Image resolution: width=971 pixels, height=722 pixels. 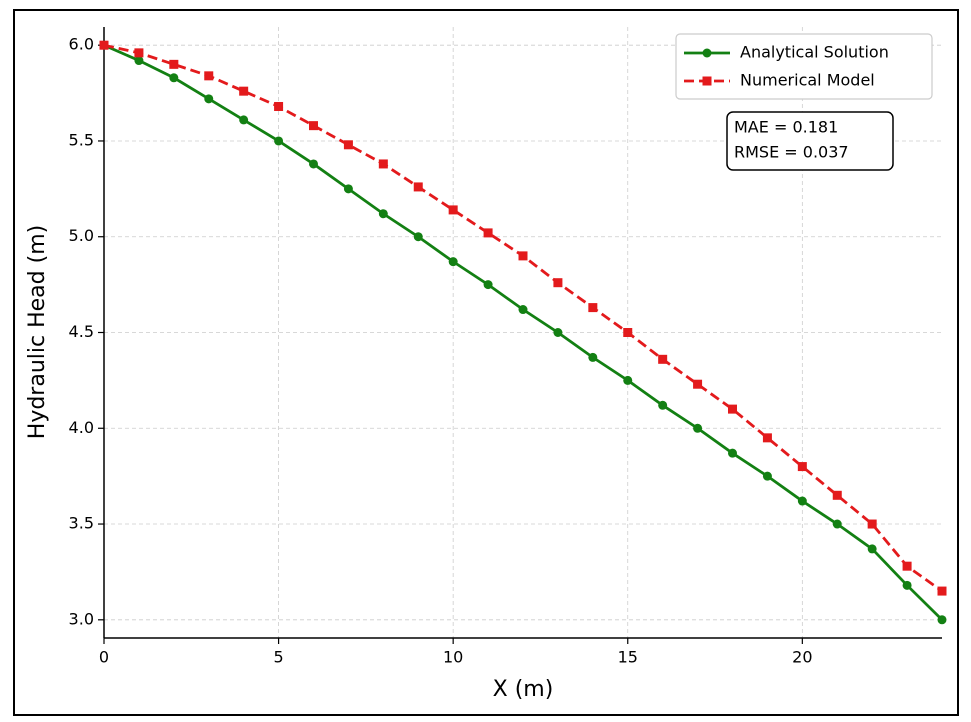 I want to click on y-tick-label: 3.5, so click(x=81, y=523).